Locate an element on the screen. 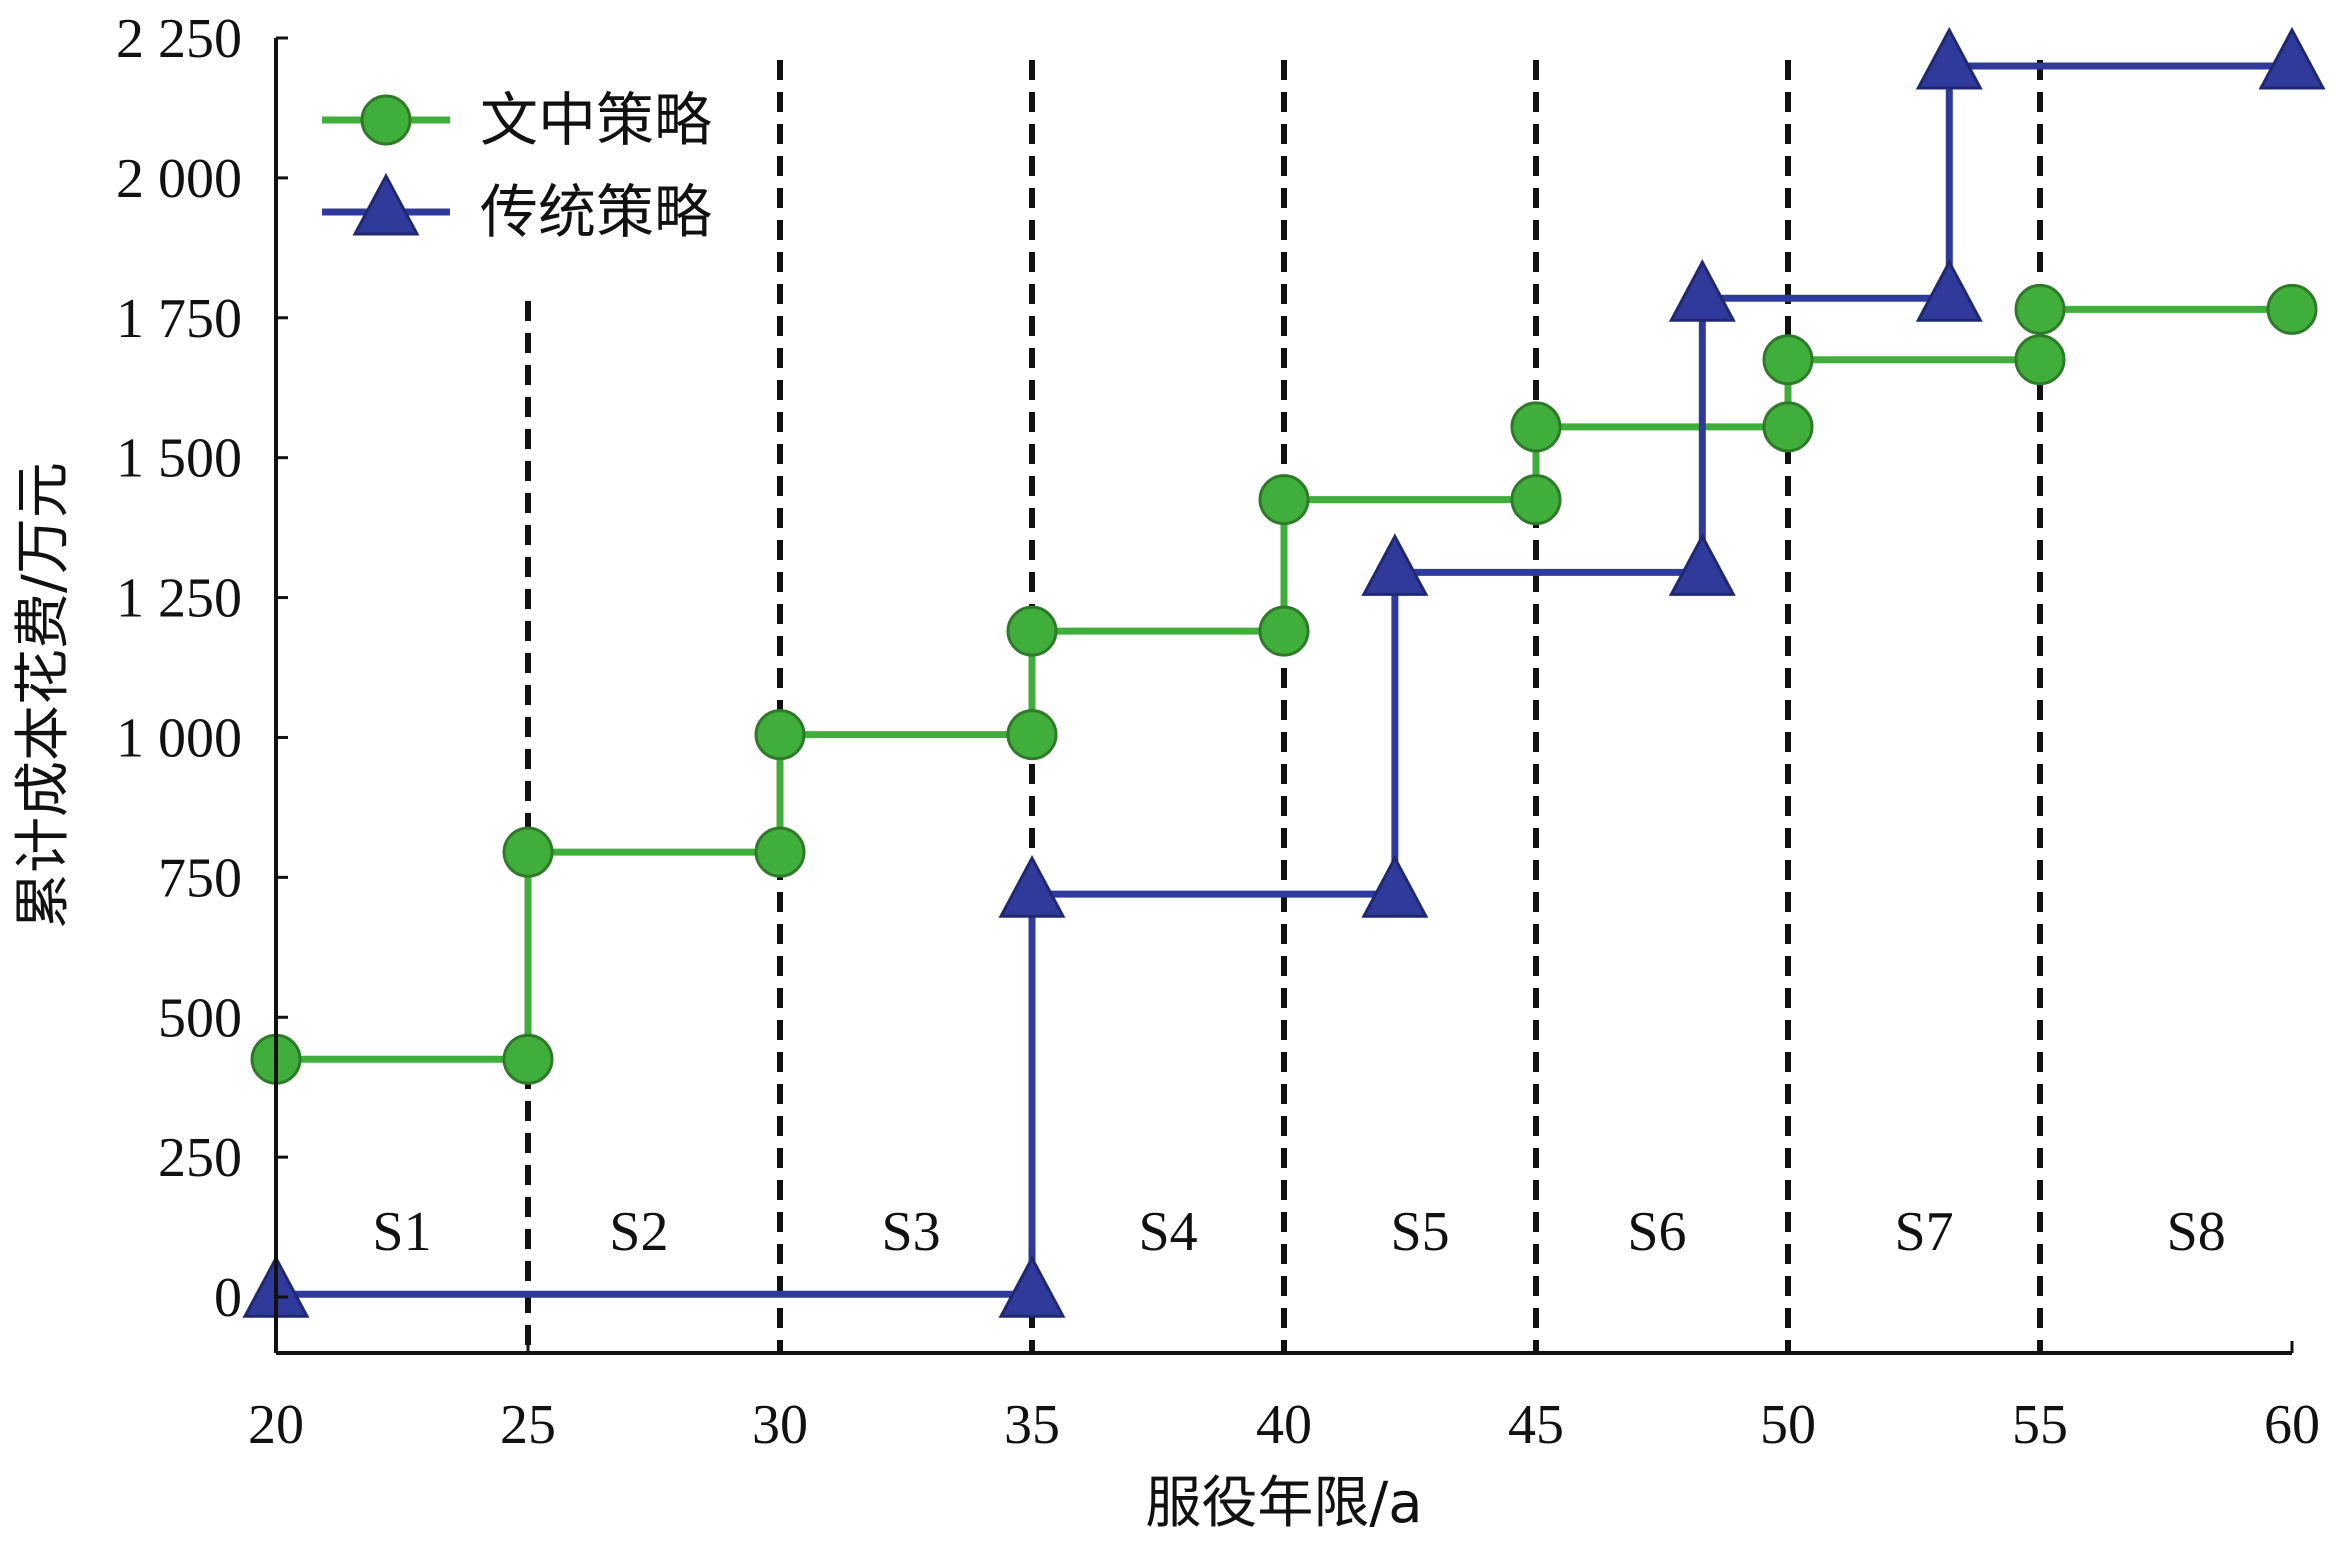 The height and width of the screenshot is (1548, 2338). legend-label: 文中策略 is located at coordinates (596, 120).